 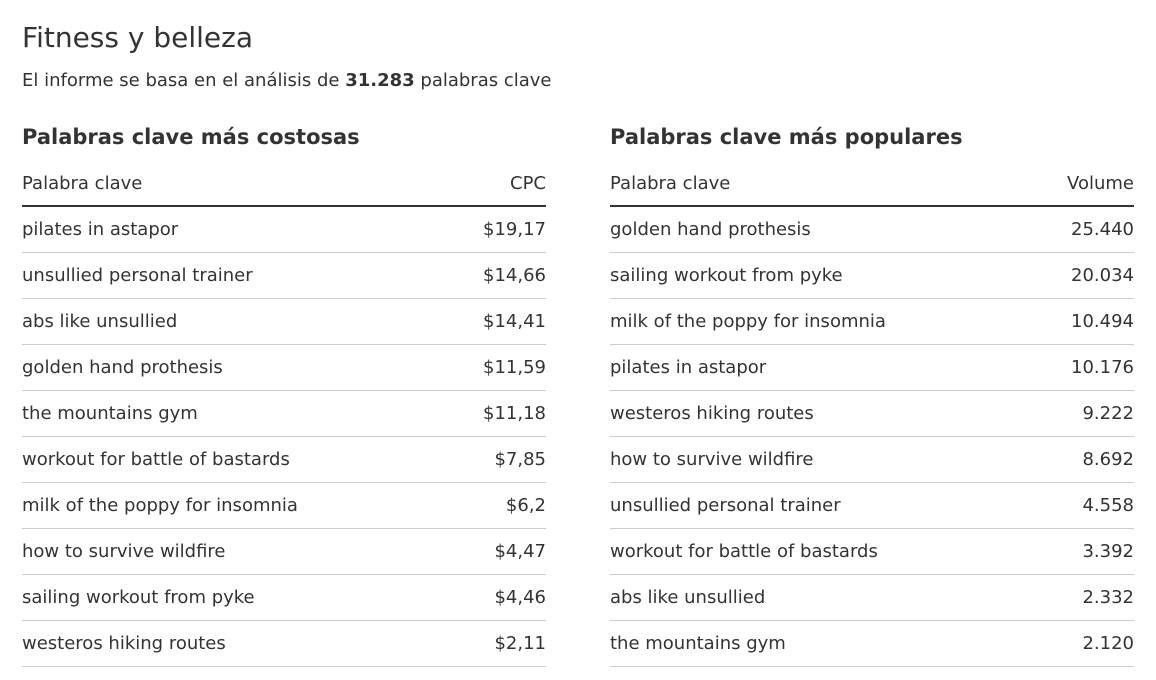 What do you see at coordinates (191, 137) in the screenshot?
I see `costly-keywords-heading: Palabras clave más costosas` at bounding box center [191, 137].